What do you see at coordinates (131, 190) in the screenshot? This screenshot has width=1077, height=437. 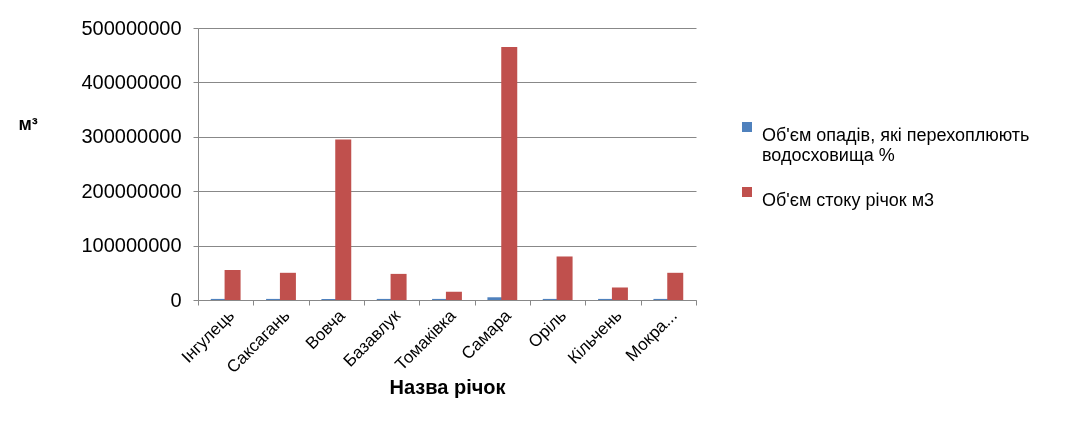 I see `y-tick-label: 200000000` at bounding box center [131, 190].